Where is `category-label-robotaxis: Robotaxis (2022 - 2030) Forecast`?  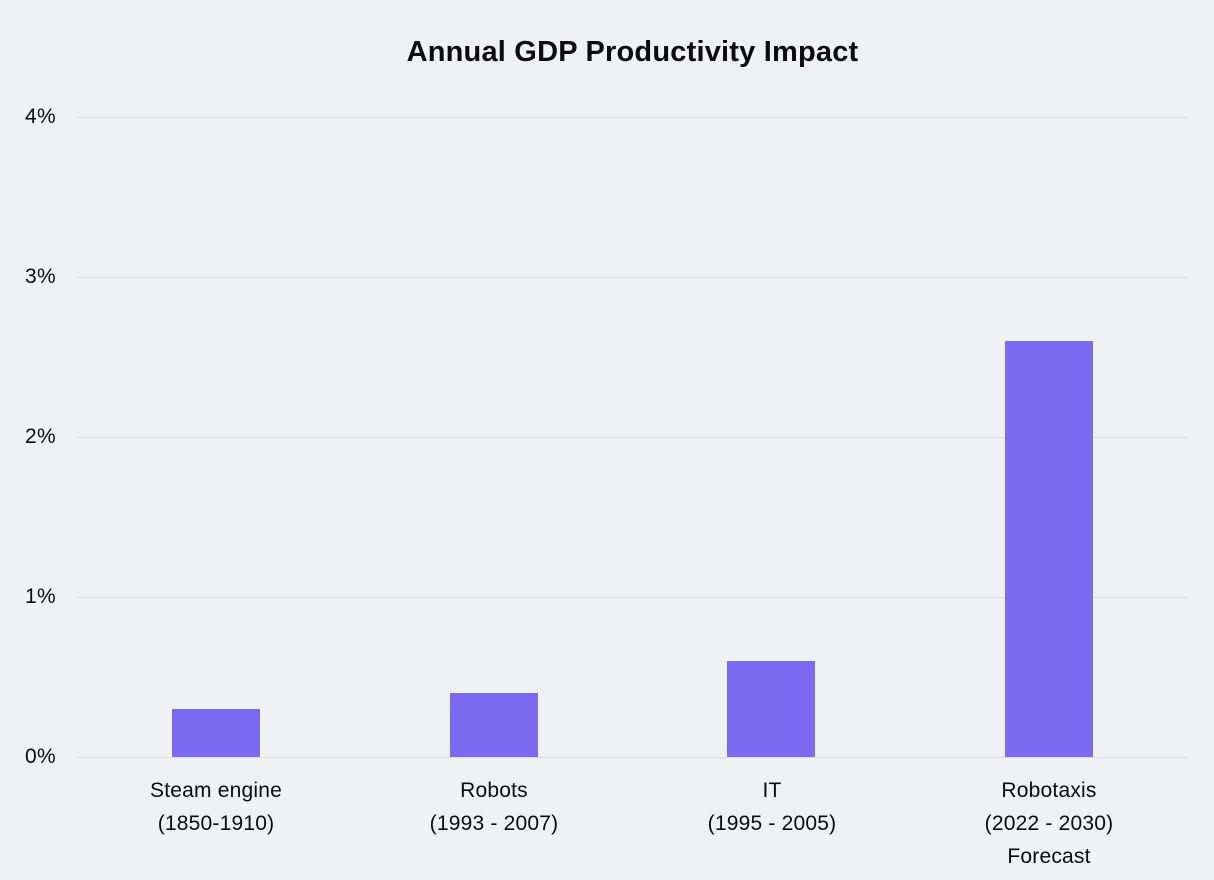
category-label-robotaxis: Robotaxis (2022 - 2030) Forecast is located at coordinates (1049, 823).